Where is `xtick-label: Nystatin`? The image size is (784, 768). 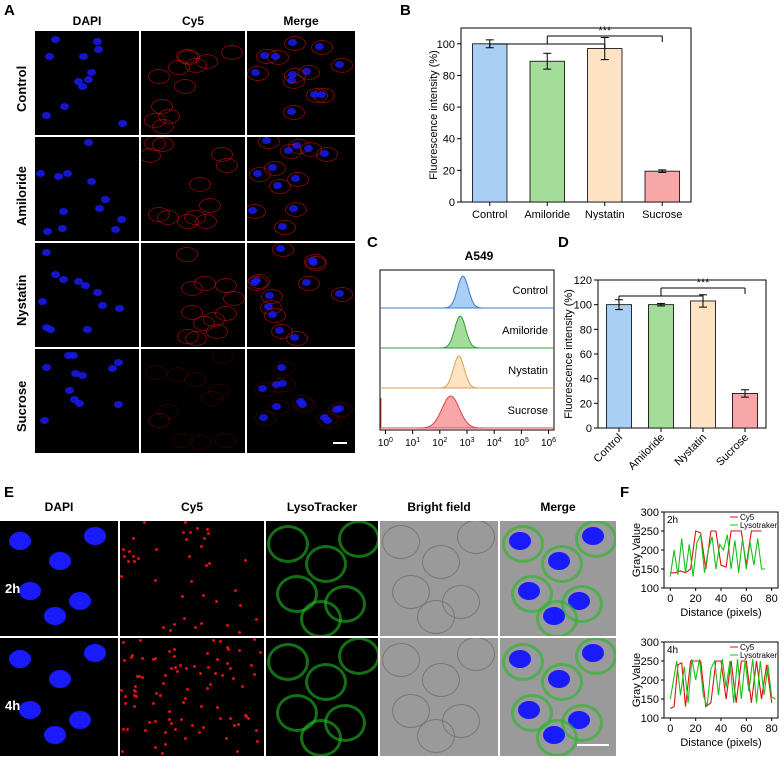 xtick-label: Nystatin is located at coordinates (605, 214).